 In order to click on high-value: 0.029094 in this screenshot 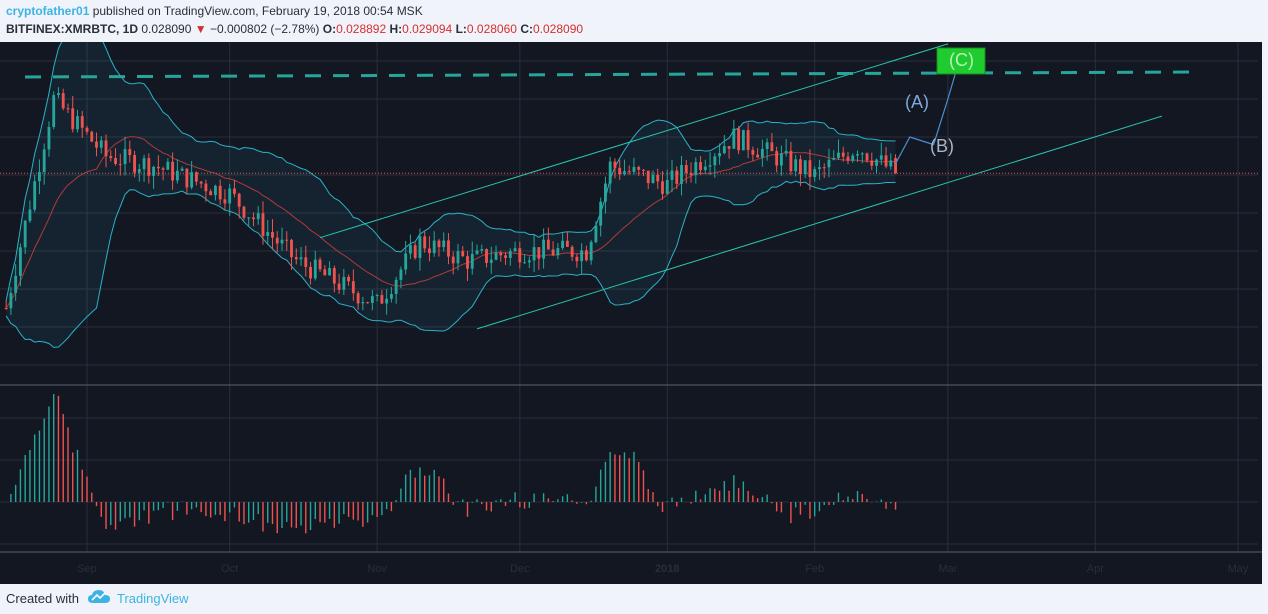, I will do `click(427, 29)`.